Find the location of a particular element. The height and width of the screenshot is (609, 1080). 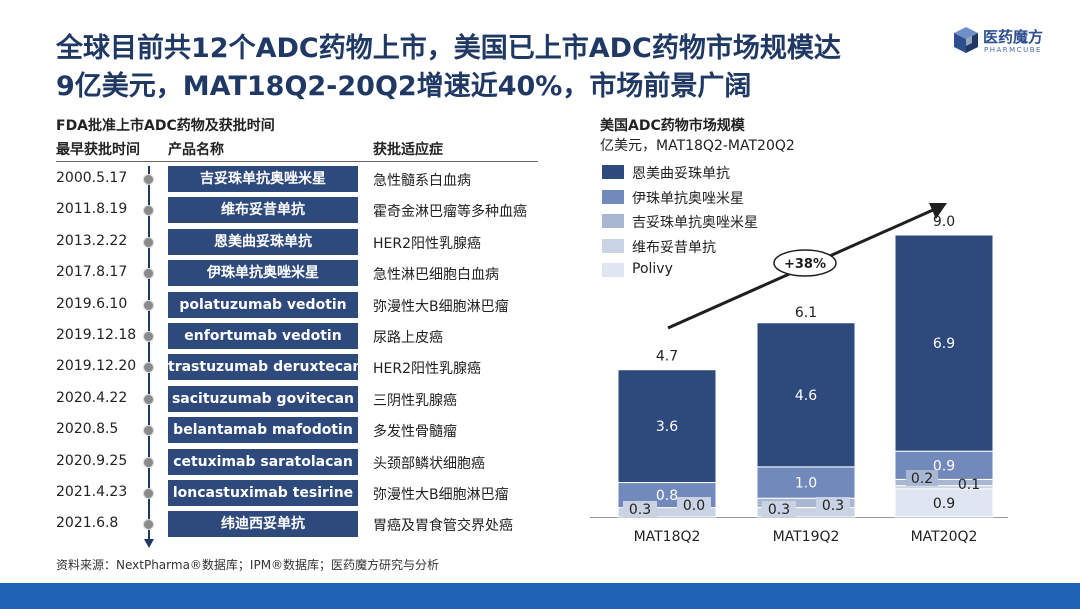

data-label: 0.0 is located at coordinates (694, 506).